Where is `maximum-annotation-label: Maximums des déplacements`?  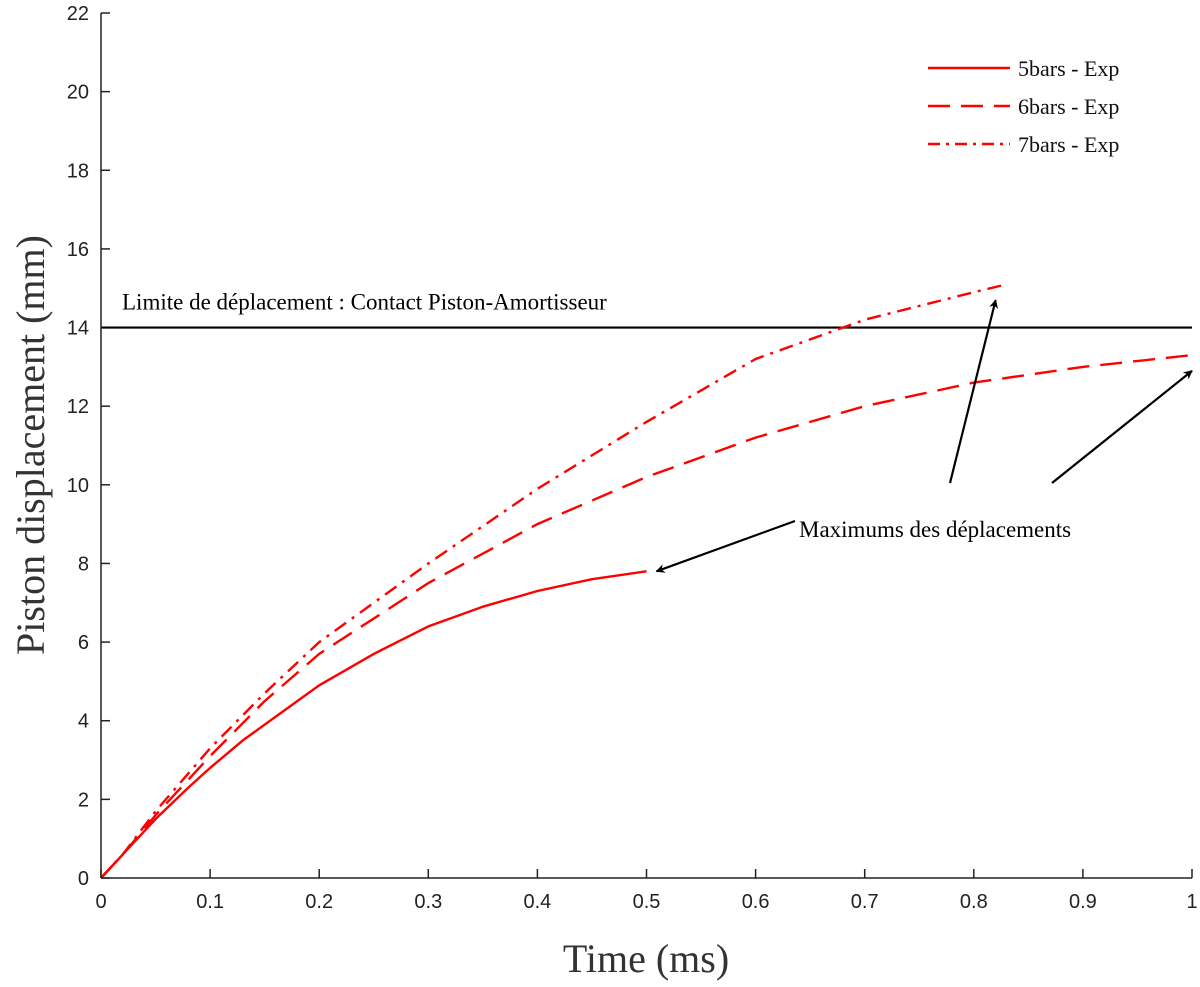 maximum-annotation-label: Maximums des déplacements is located at coordinates (935, 529).